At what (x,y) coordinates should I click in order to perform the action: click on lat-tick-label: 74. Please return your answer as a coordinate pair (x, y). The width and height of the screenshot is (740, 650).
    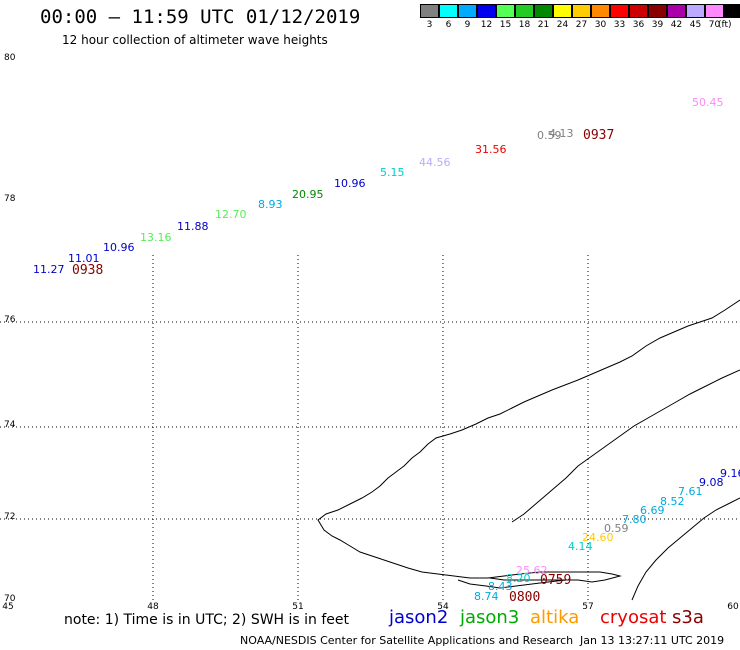
    Looking at the image, I should click on (10, 425).